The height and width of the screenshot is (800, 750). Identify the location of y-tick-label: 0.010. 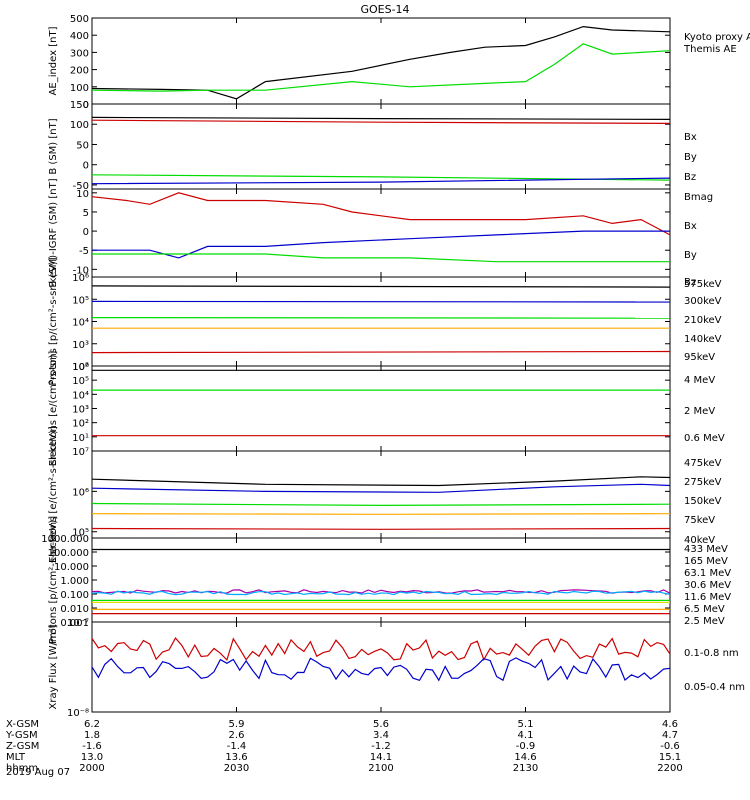
(74, 609).